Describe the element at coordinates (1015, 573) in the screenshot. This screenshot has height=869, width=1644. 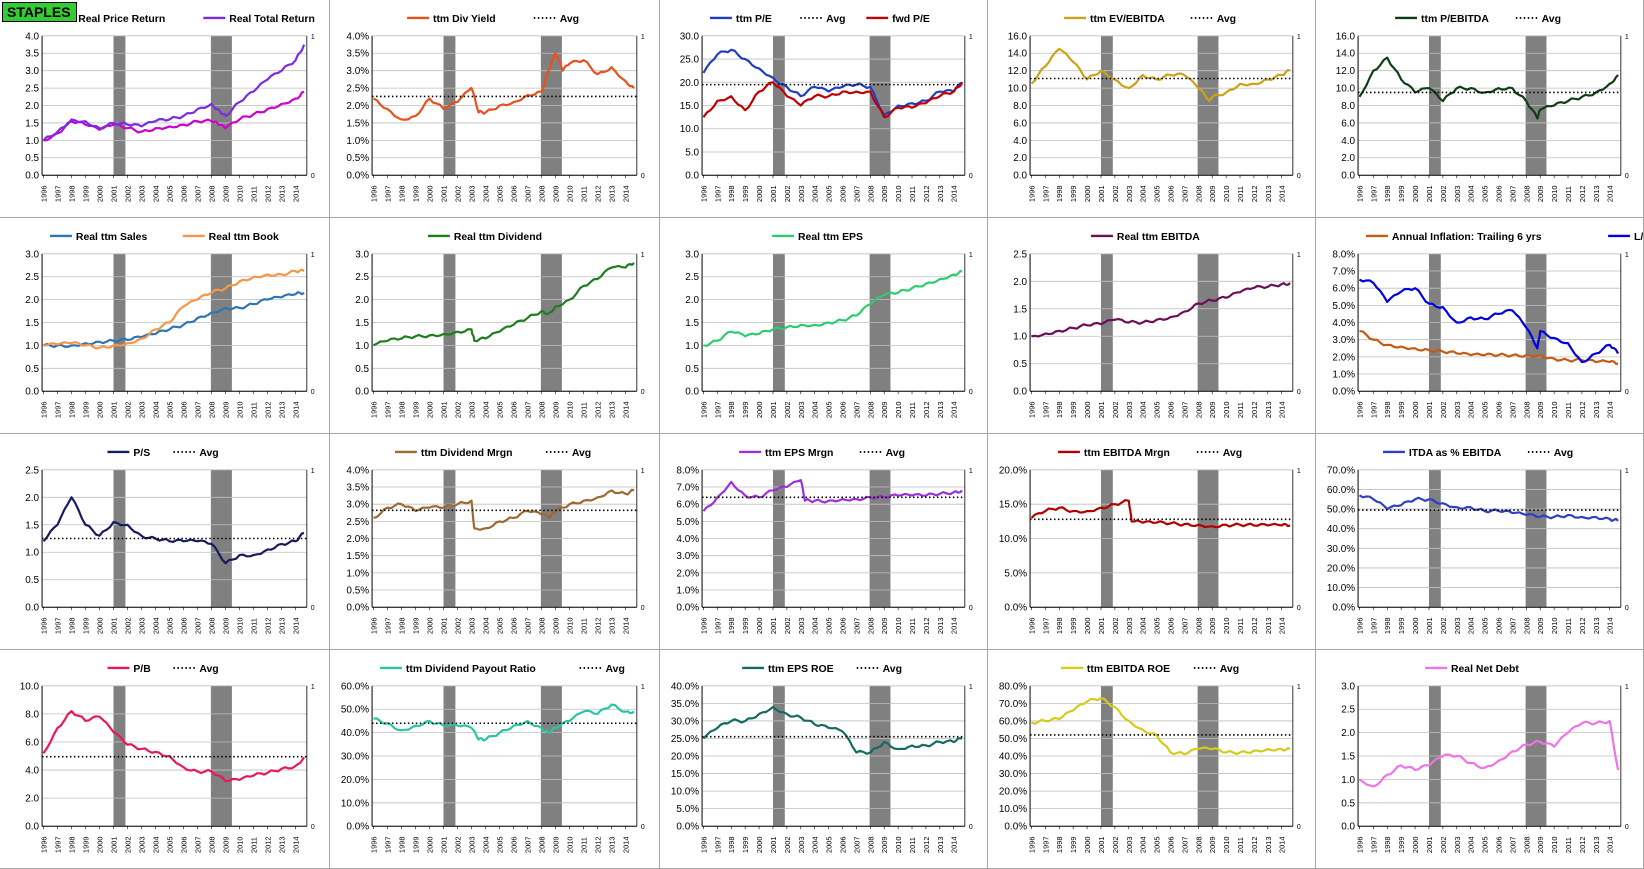
I see `y-tick-label: 5.0%` at that location.